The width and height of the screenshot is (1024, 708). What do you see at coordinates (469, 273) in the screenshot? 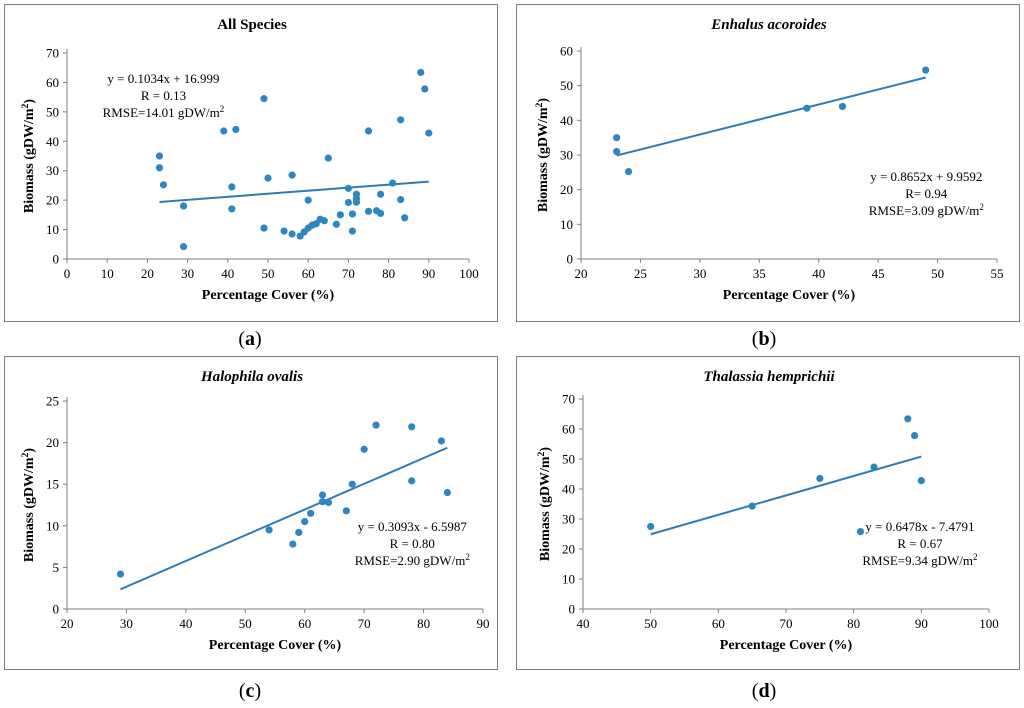
I see `x-tick-label: 100` at bounding box center [469, 273].